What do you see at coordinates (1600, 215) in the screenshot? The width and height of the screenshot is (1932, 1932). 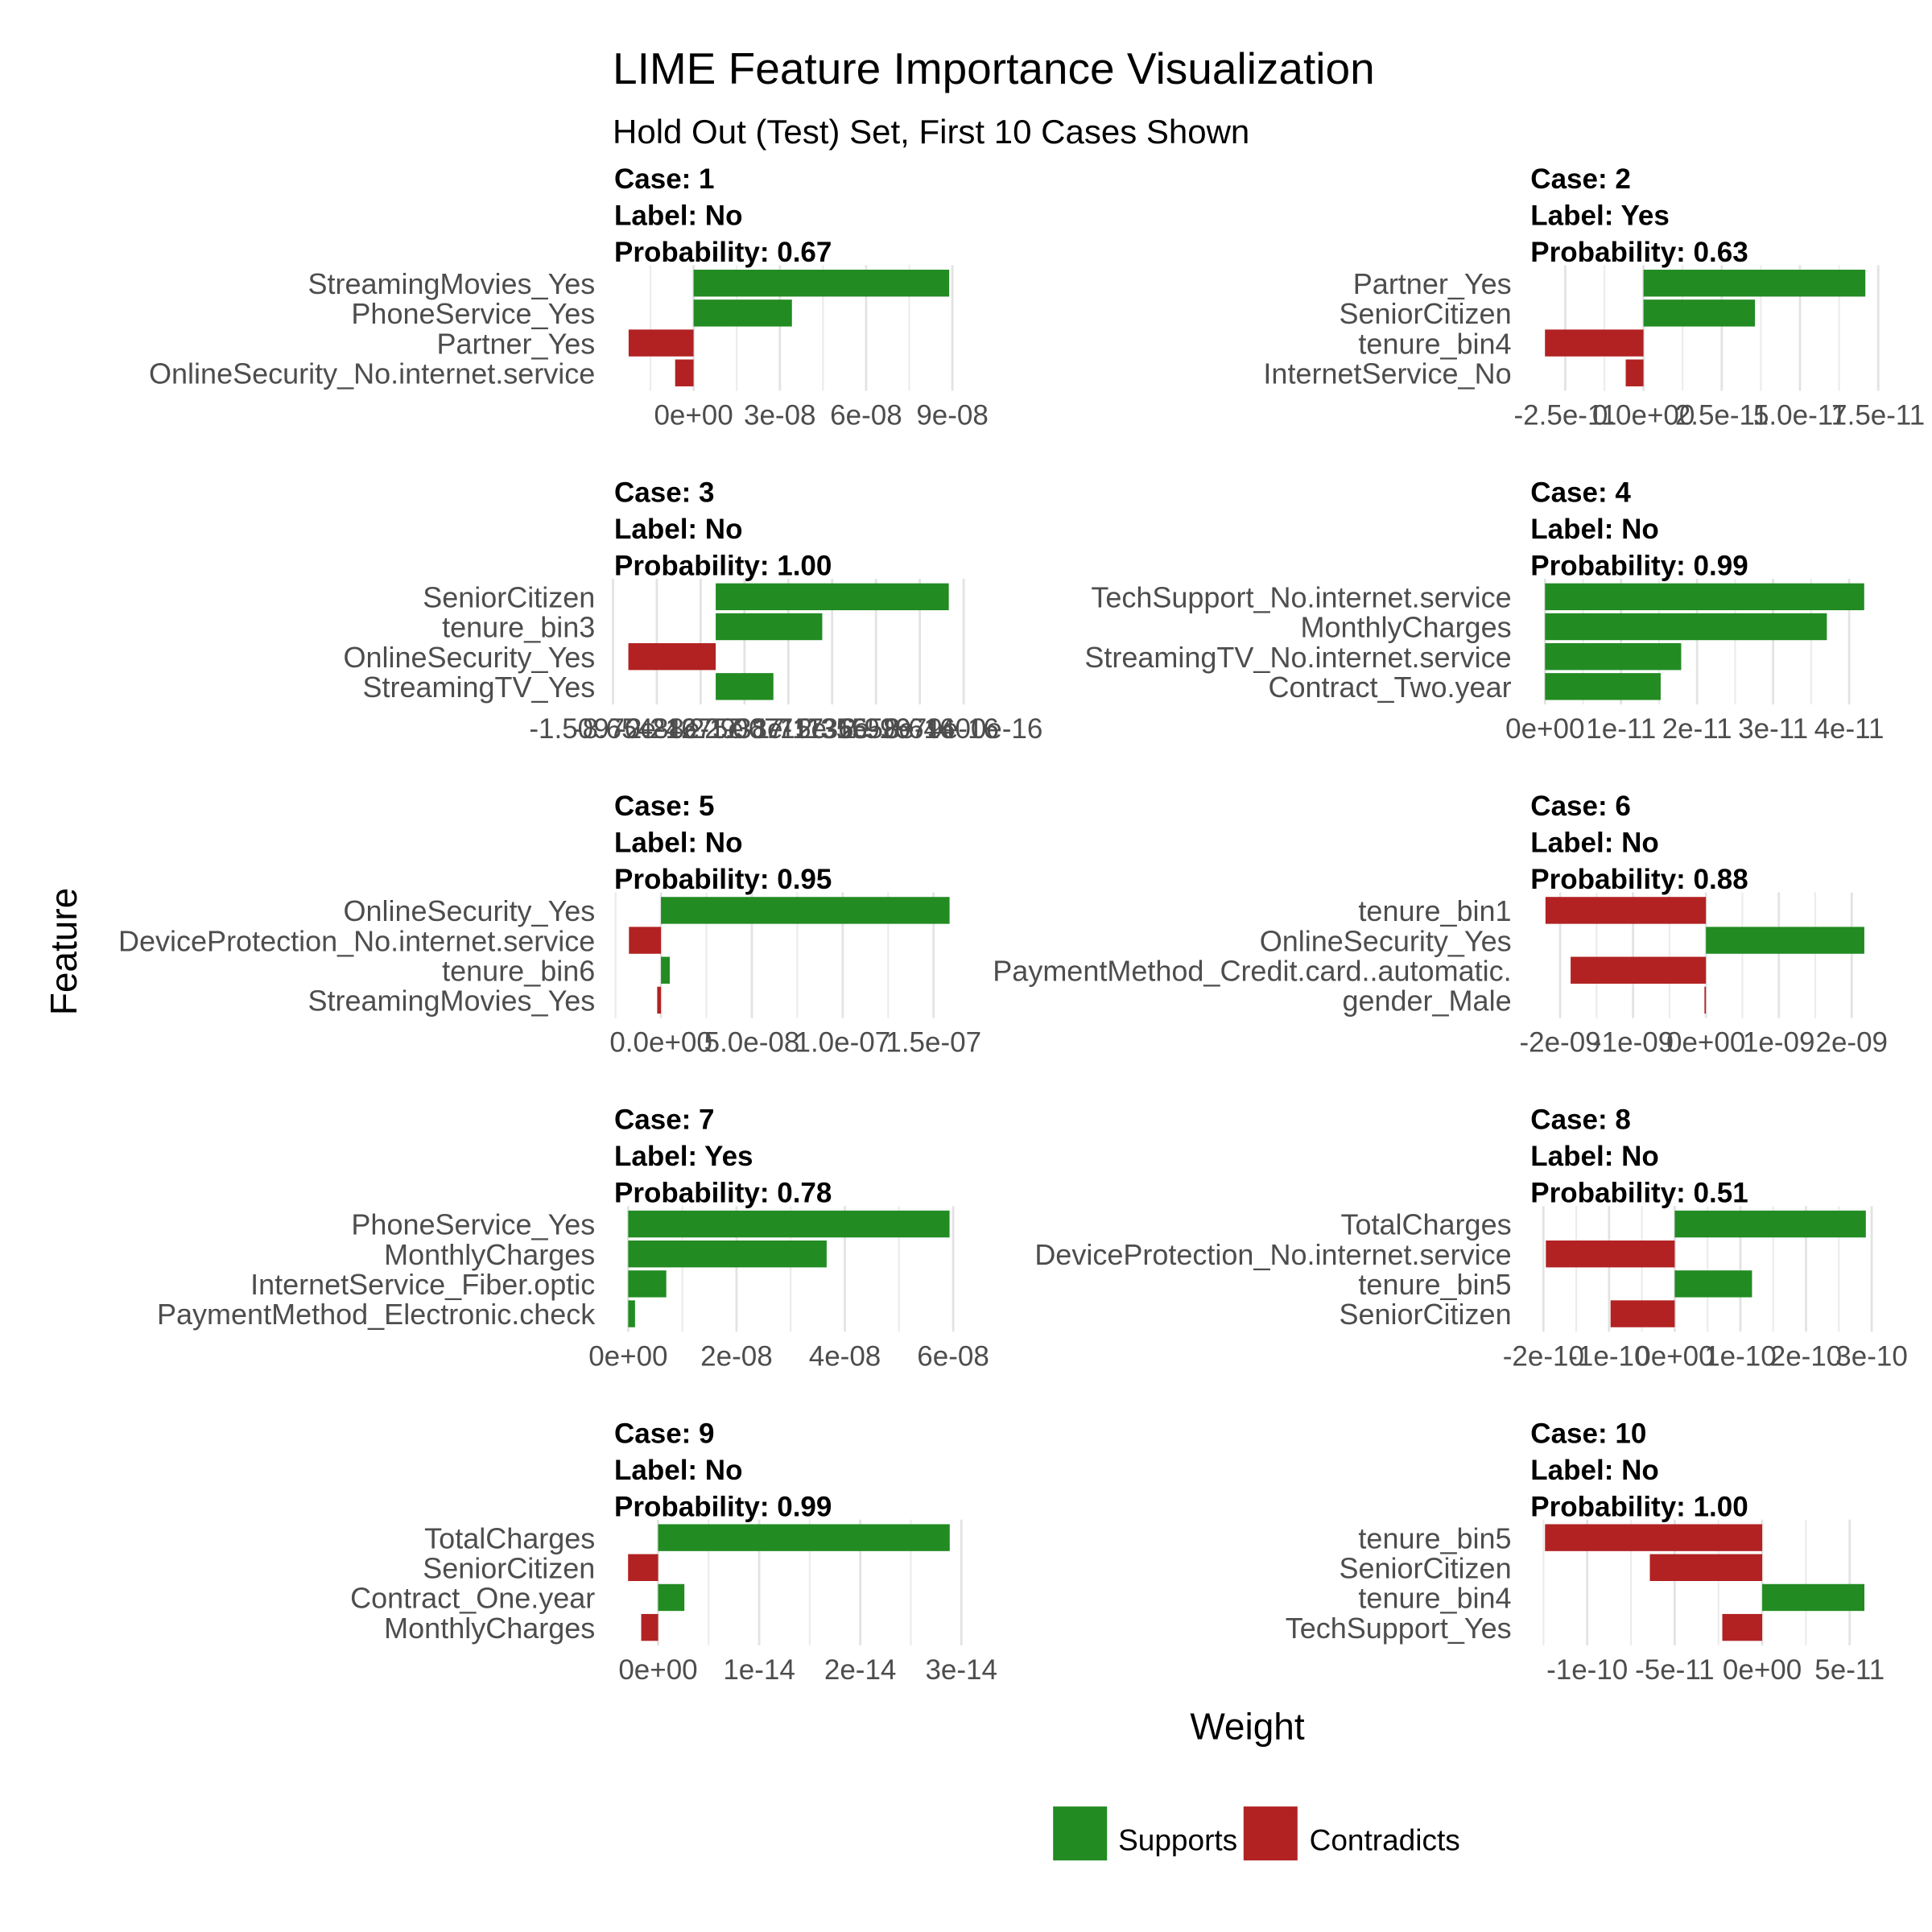 I see `facet-strip-line-2: Label: Yes` at bounding box center [1600, 215].